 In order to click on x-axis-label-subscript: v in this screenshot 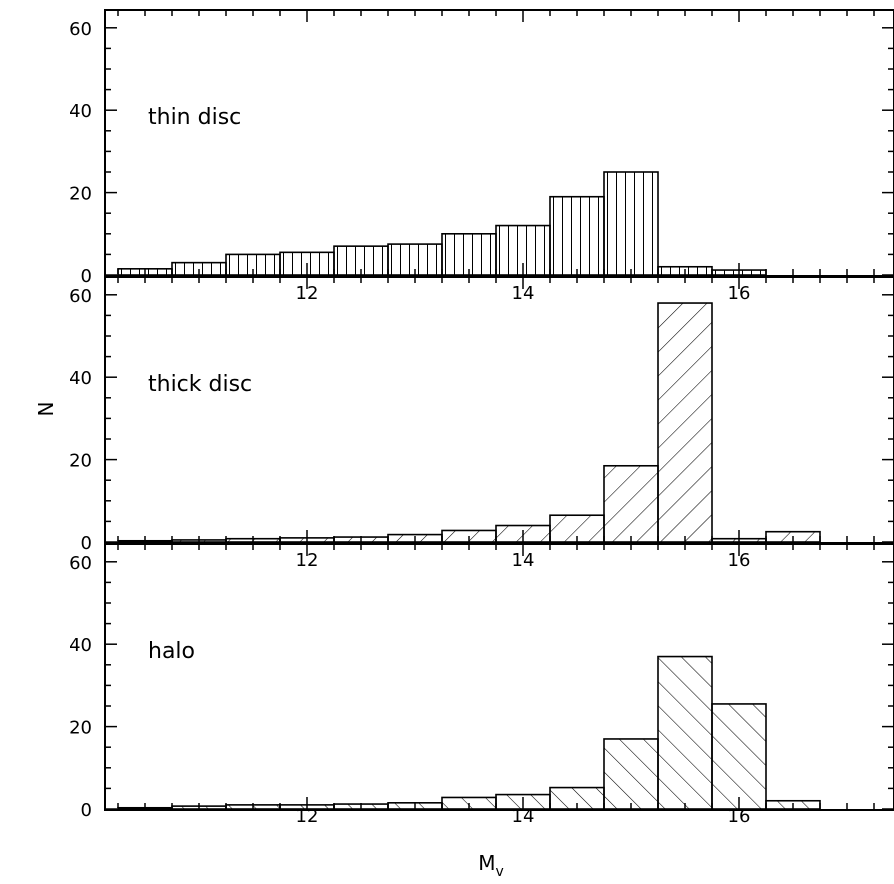, I will do `click(499, 872)`.